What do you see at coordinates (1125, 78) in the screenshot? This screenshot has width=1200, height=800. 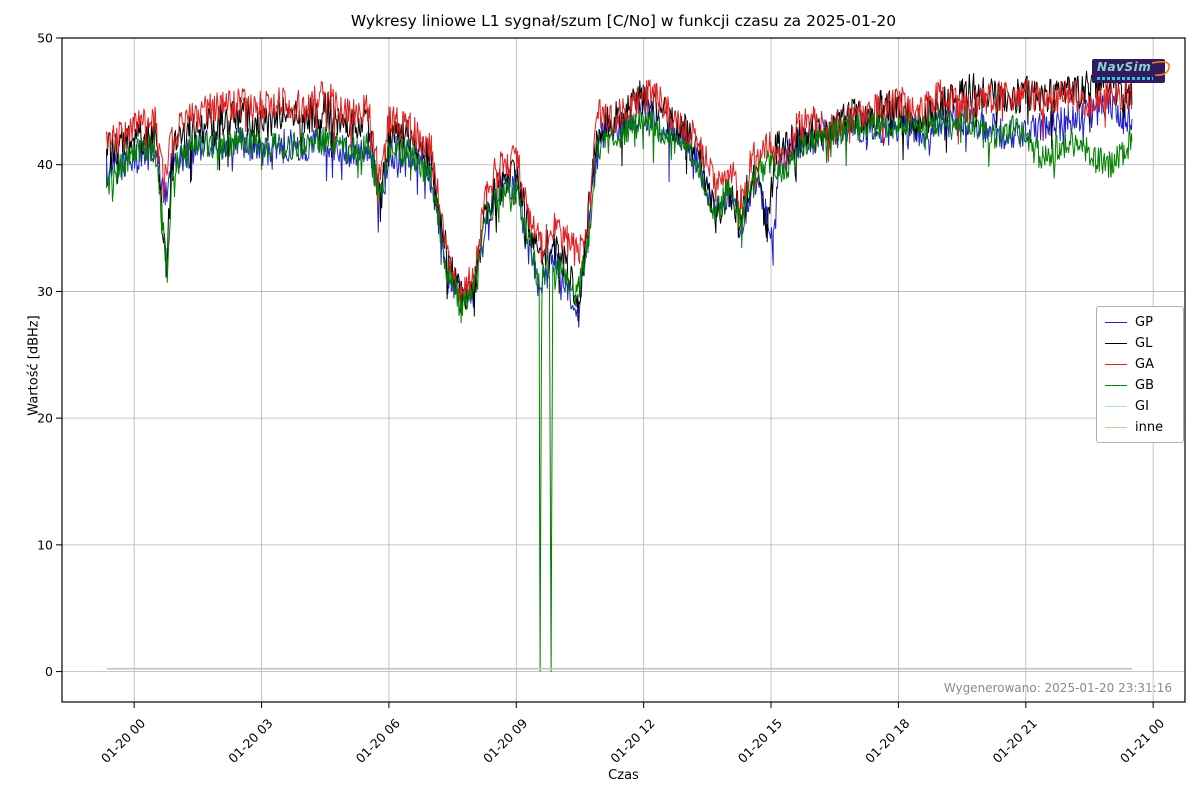 I see `watermark-subtext-strip` at bounding box center [1125, 78].